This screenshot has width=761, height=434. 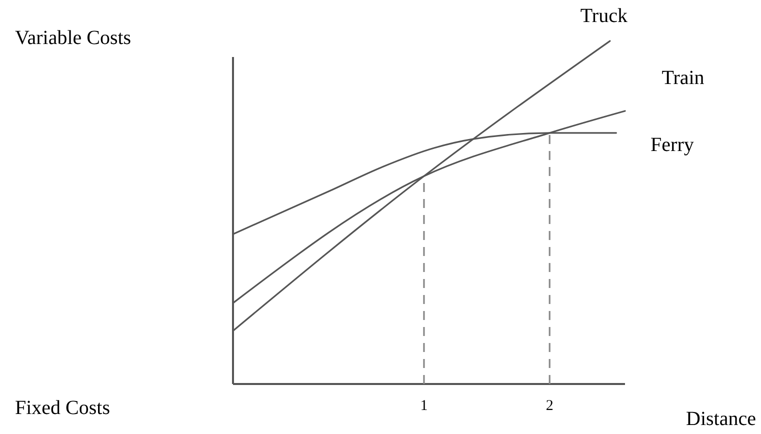 I want to click on series-label: Truck, so click(x=604, y=16).